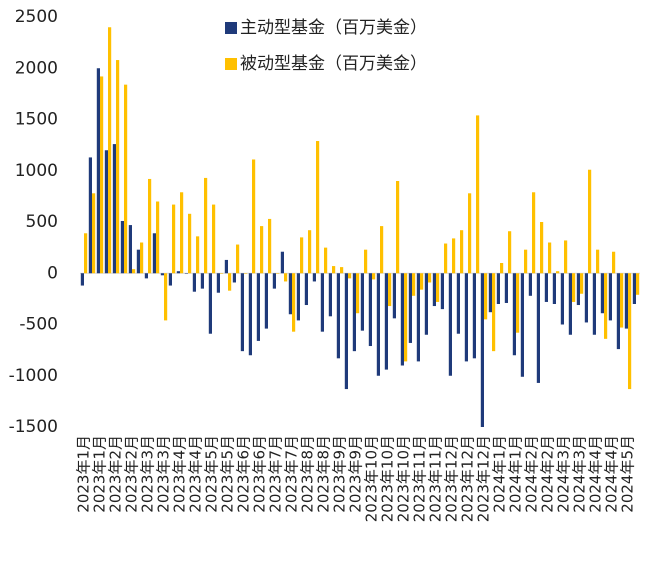 Image resolution: width=646 pixels, height=566 pixels. What do you see at coordinates (356, 474) in the screenshot?
I see `x-tick-label: 2023年9月` at bounding box center [356, 474].